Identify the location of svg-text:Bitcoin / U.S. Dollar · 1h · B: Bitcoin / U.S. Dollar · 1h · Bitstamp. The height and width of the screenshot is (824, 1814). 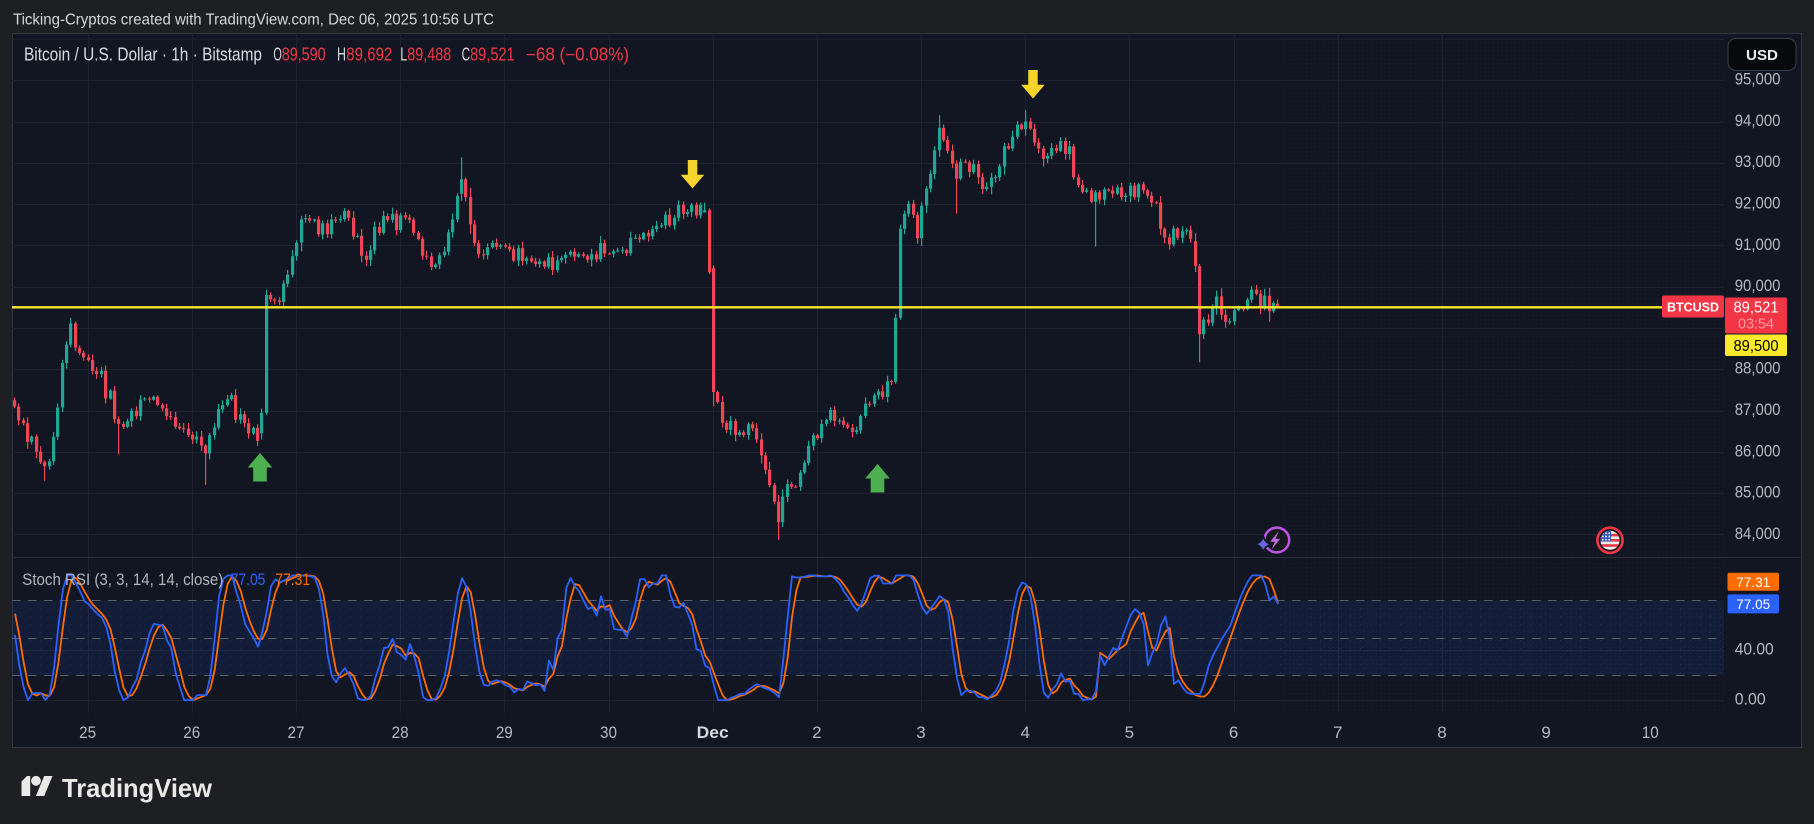
(143, 54).